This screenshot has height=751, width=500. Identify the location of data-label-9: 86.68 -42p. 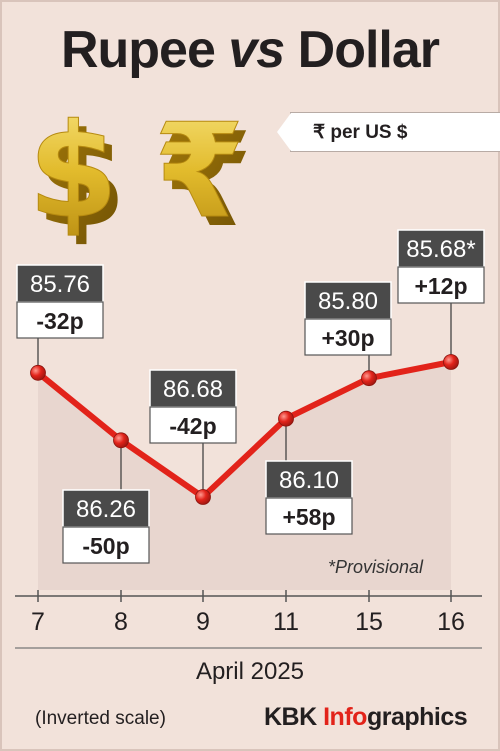
(193, 406).